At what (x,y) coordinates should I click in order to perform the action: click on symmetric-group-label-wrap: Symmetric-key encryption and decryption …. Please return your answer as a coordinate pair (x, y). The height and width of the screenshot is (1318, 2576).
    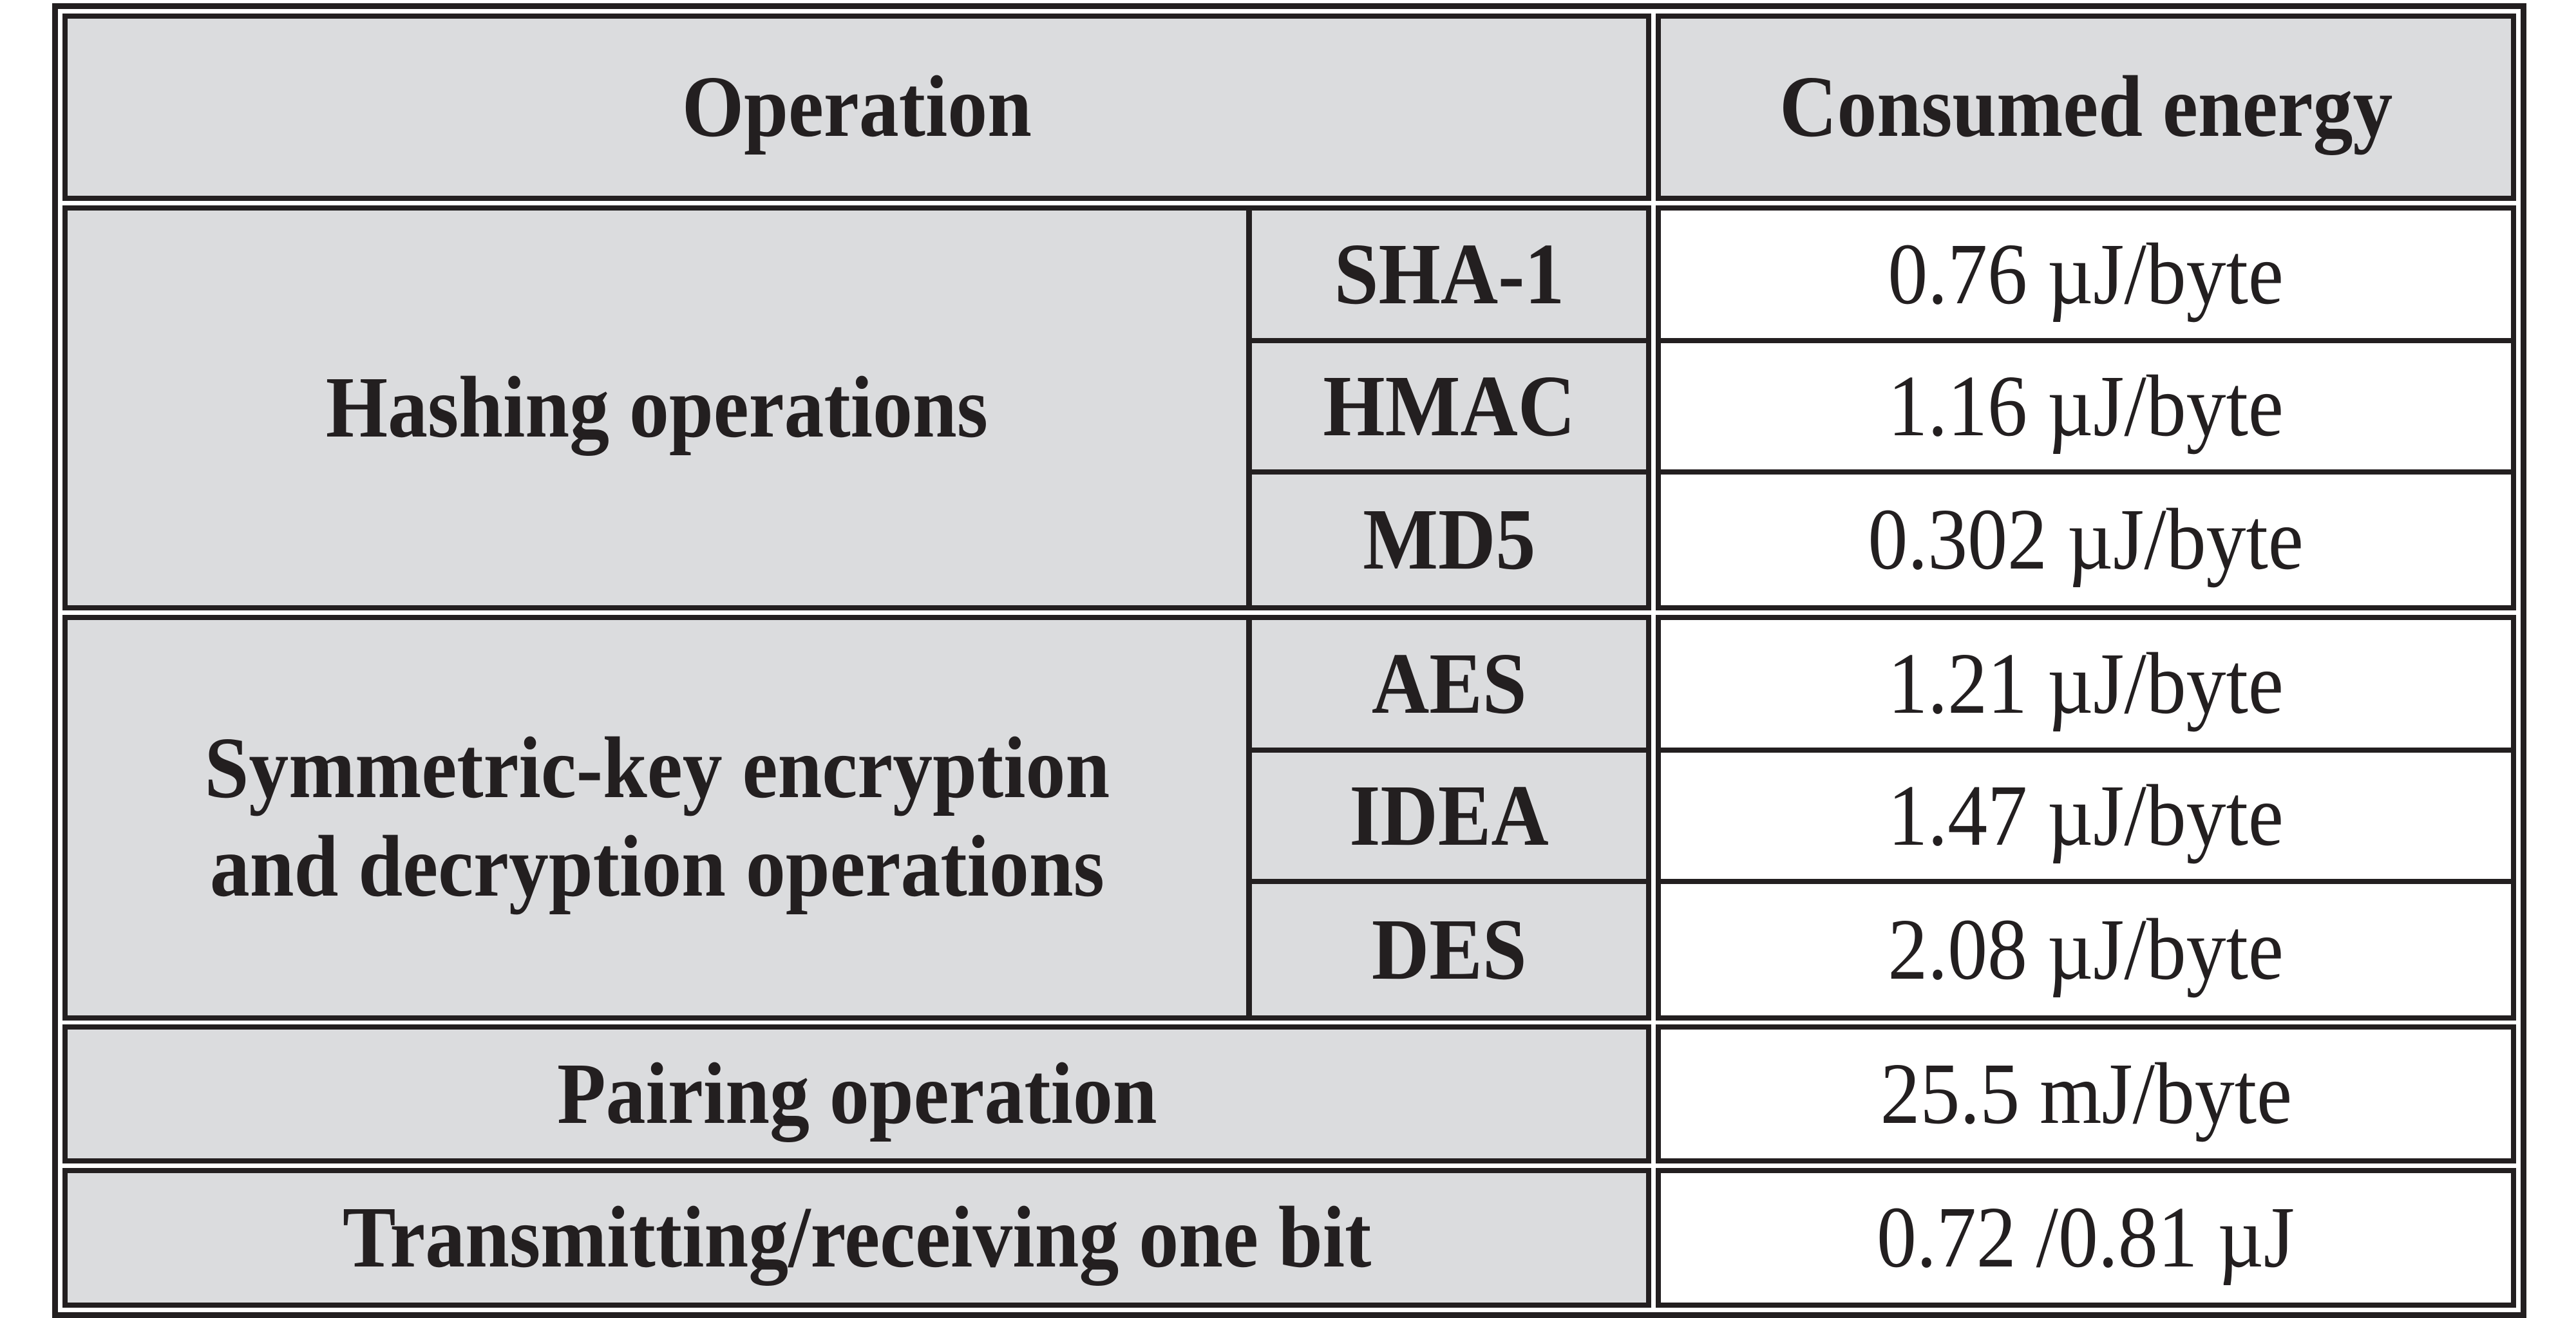
    Looking at the image, I should click on (657, 817).